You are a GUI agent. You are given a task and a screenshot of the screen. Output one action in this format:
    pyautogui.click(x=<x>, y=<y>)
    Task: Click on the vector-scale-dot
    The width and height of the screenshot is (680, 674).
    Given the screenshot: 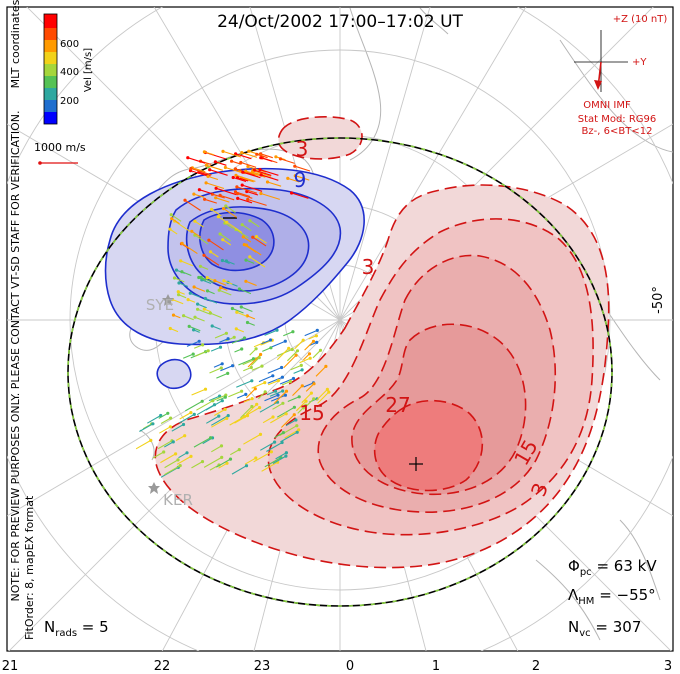 What is the action you would take?
    pyautogui.click(x=40, y=163)
    